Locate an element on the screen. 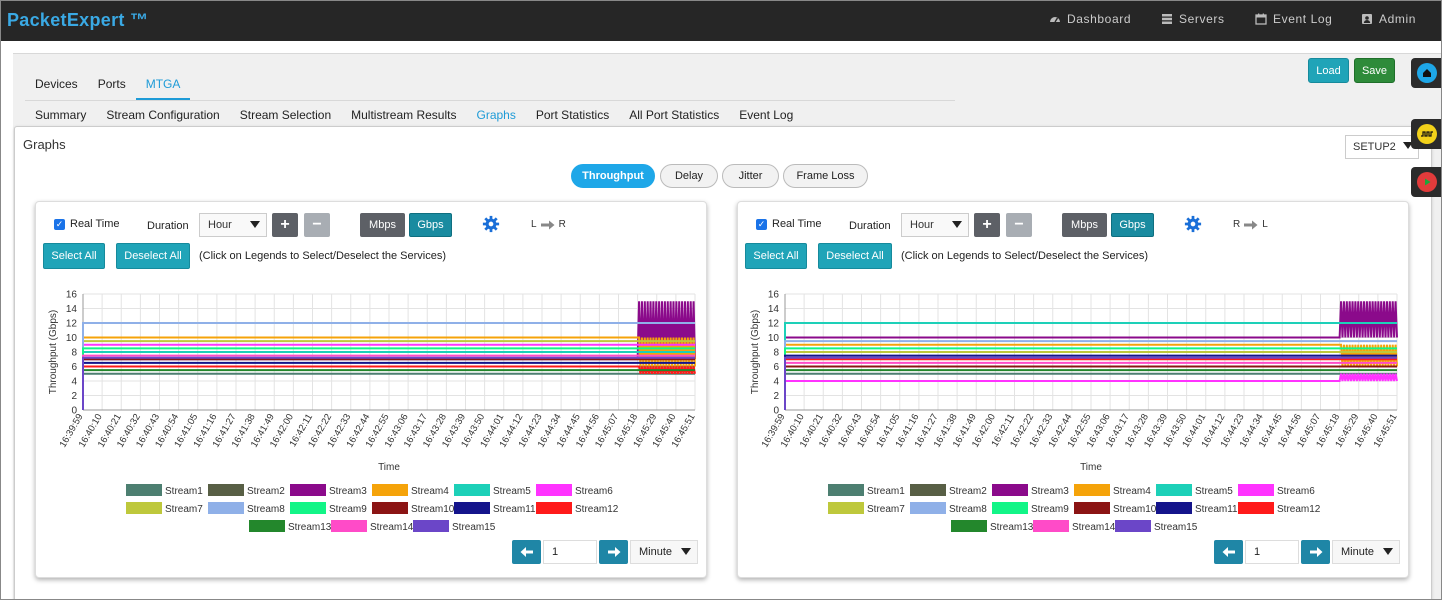 This screenshot has height=600, width=1442. brand-logo: PacketExpert ™ is located at coordinates (78, 20).